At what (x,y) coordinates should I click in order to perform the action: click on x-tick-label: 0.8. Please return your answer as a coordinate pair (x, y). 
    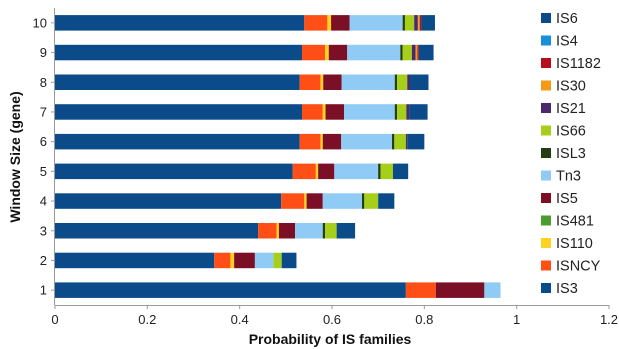
    Looking at the image, I should click on (424, 319).